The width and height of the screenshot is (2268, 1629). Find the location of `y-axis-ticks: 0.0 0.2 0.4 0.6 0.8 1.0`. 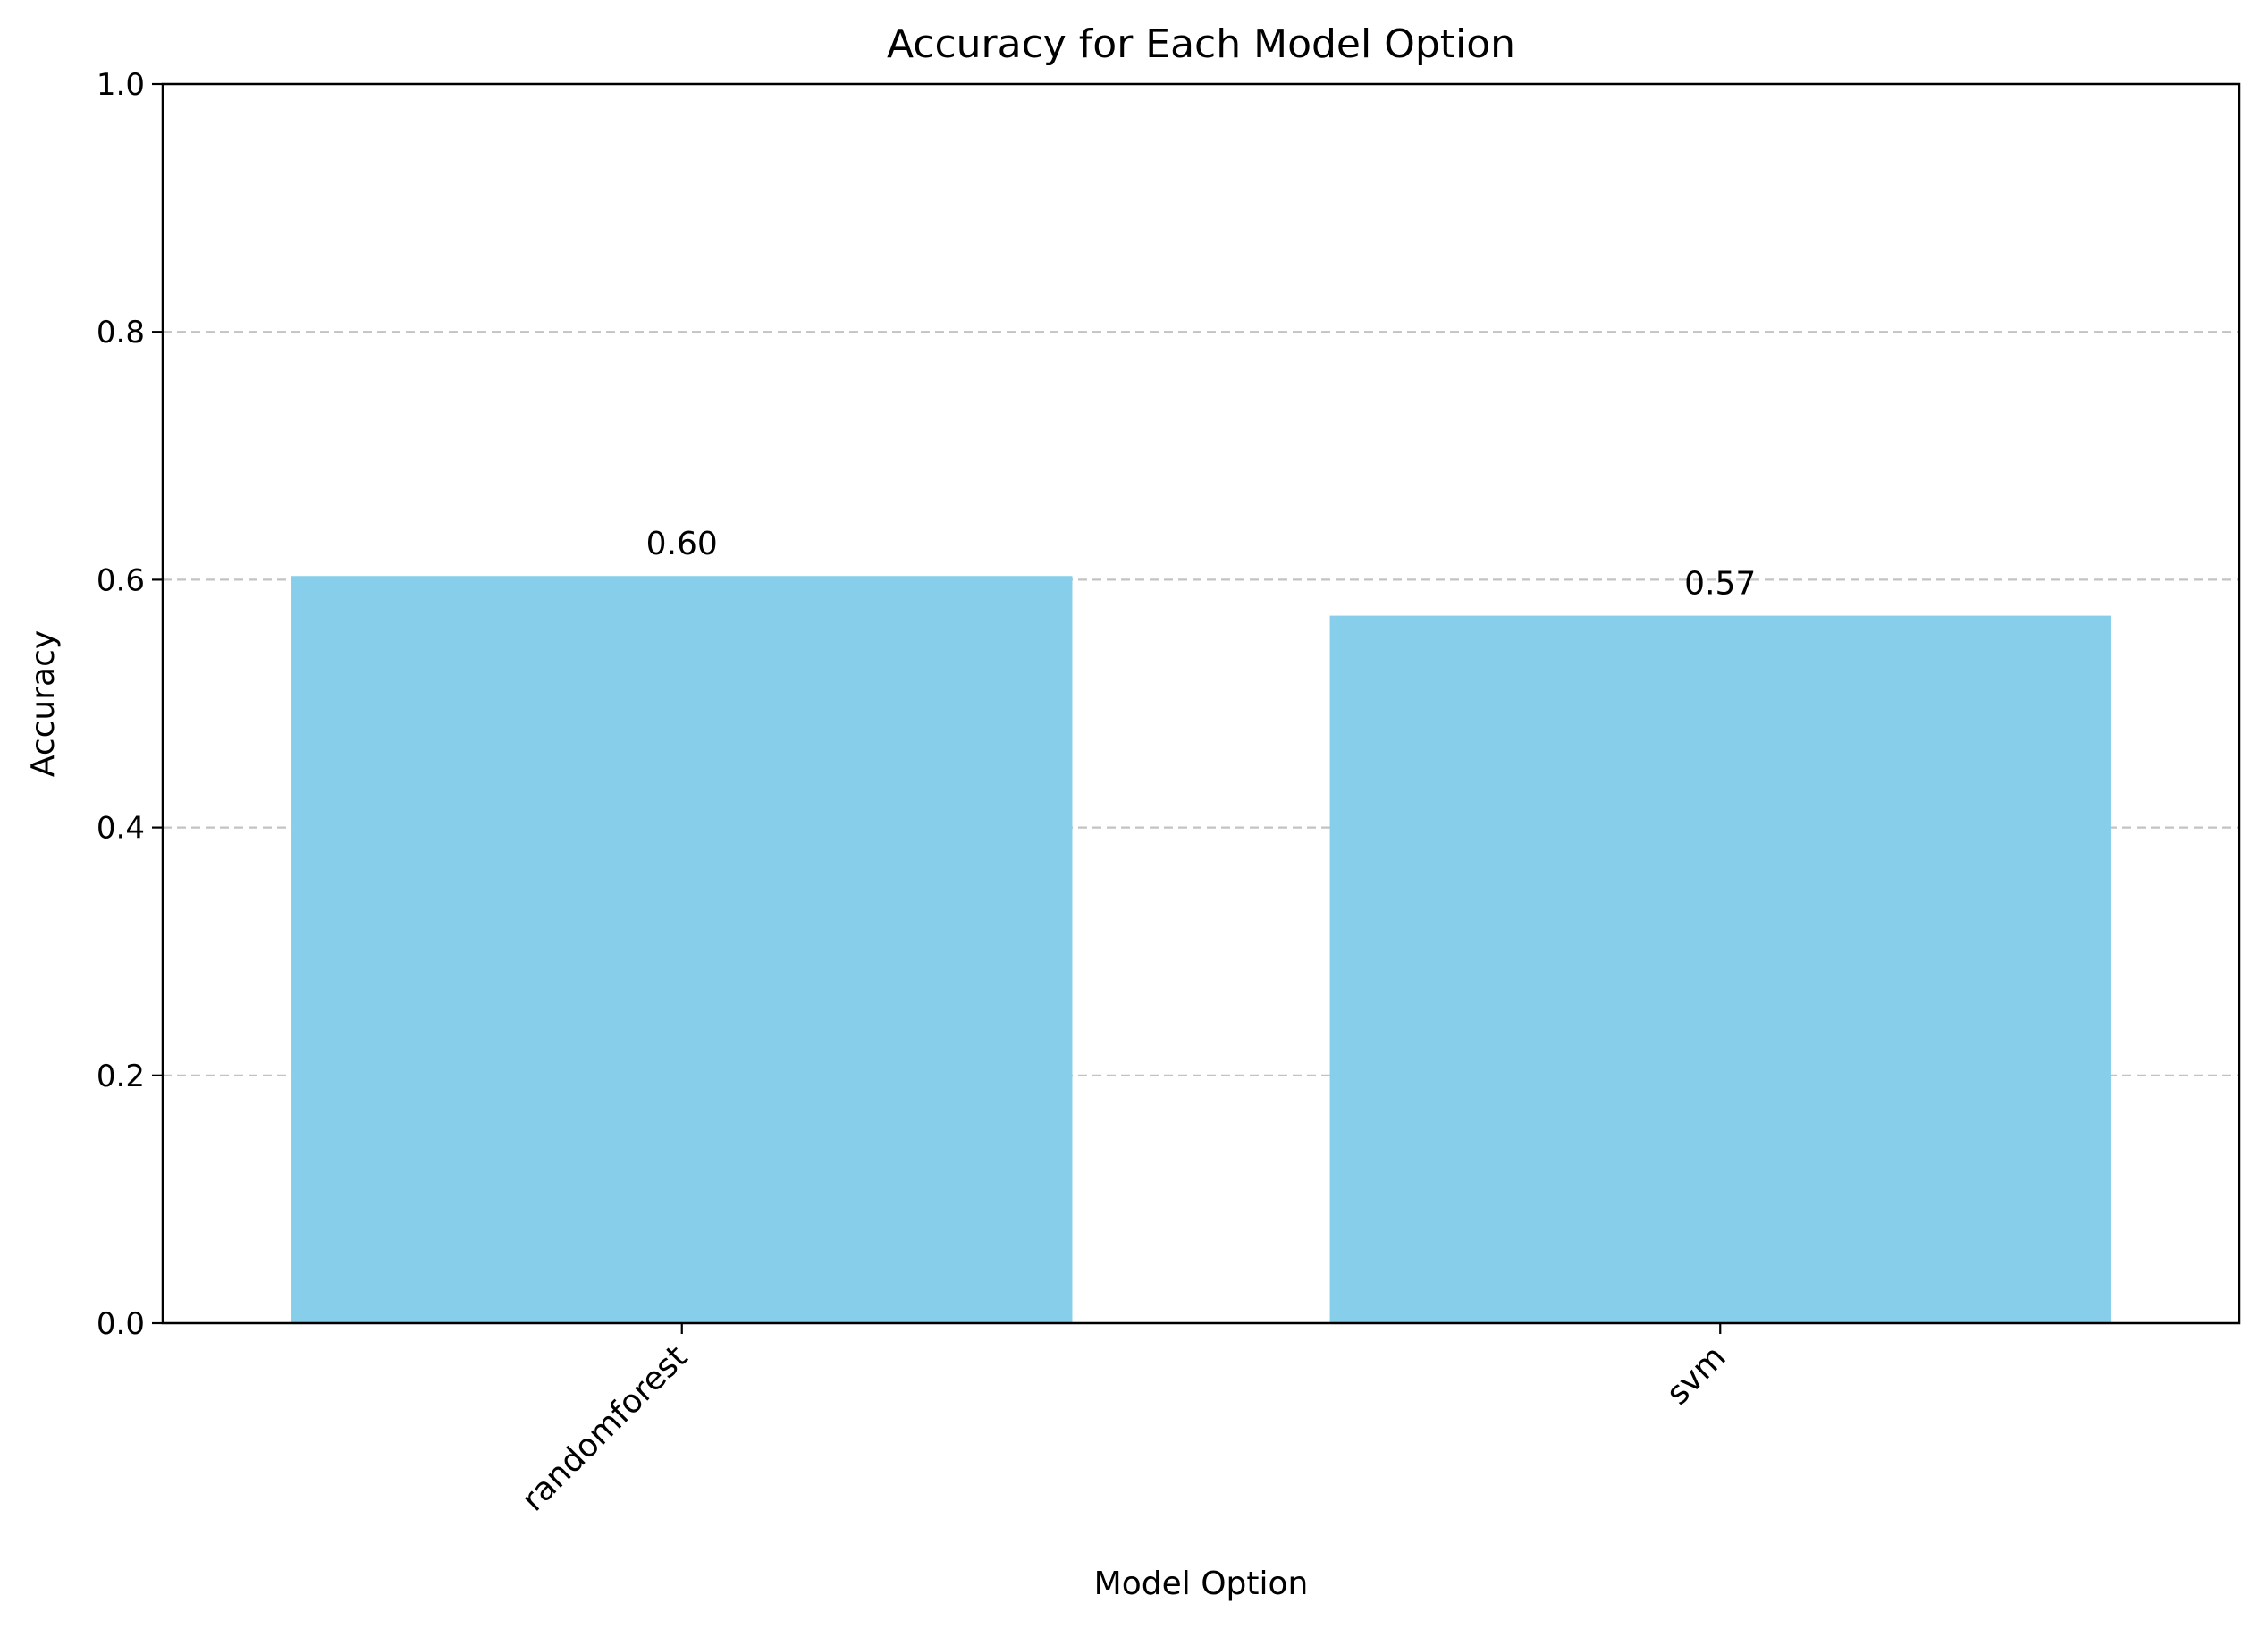

y-axis-ticks: 0.0 0.2 0.4 0.6 0.8 1.0 is located at coordinates (130, 704).